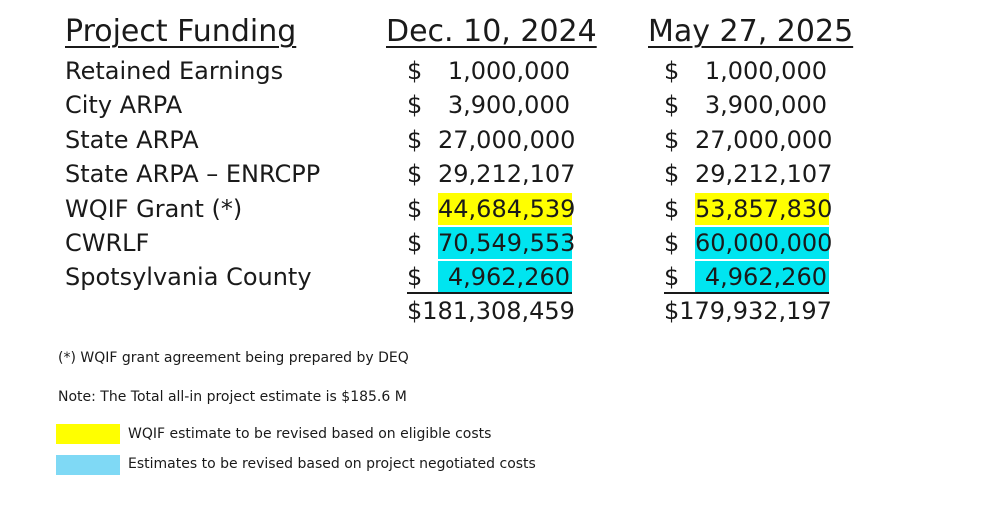  I want to click on funding-source-label: WQIF Grant (*), so click(154, 208).